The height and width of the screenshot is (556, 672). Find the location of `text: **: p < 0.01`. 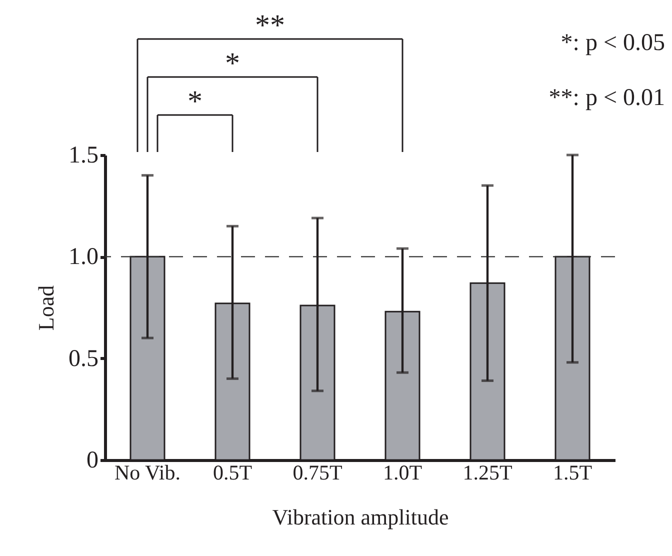

text: **: p < 0.01 is located at coordinates (606, 98).